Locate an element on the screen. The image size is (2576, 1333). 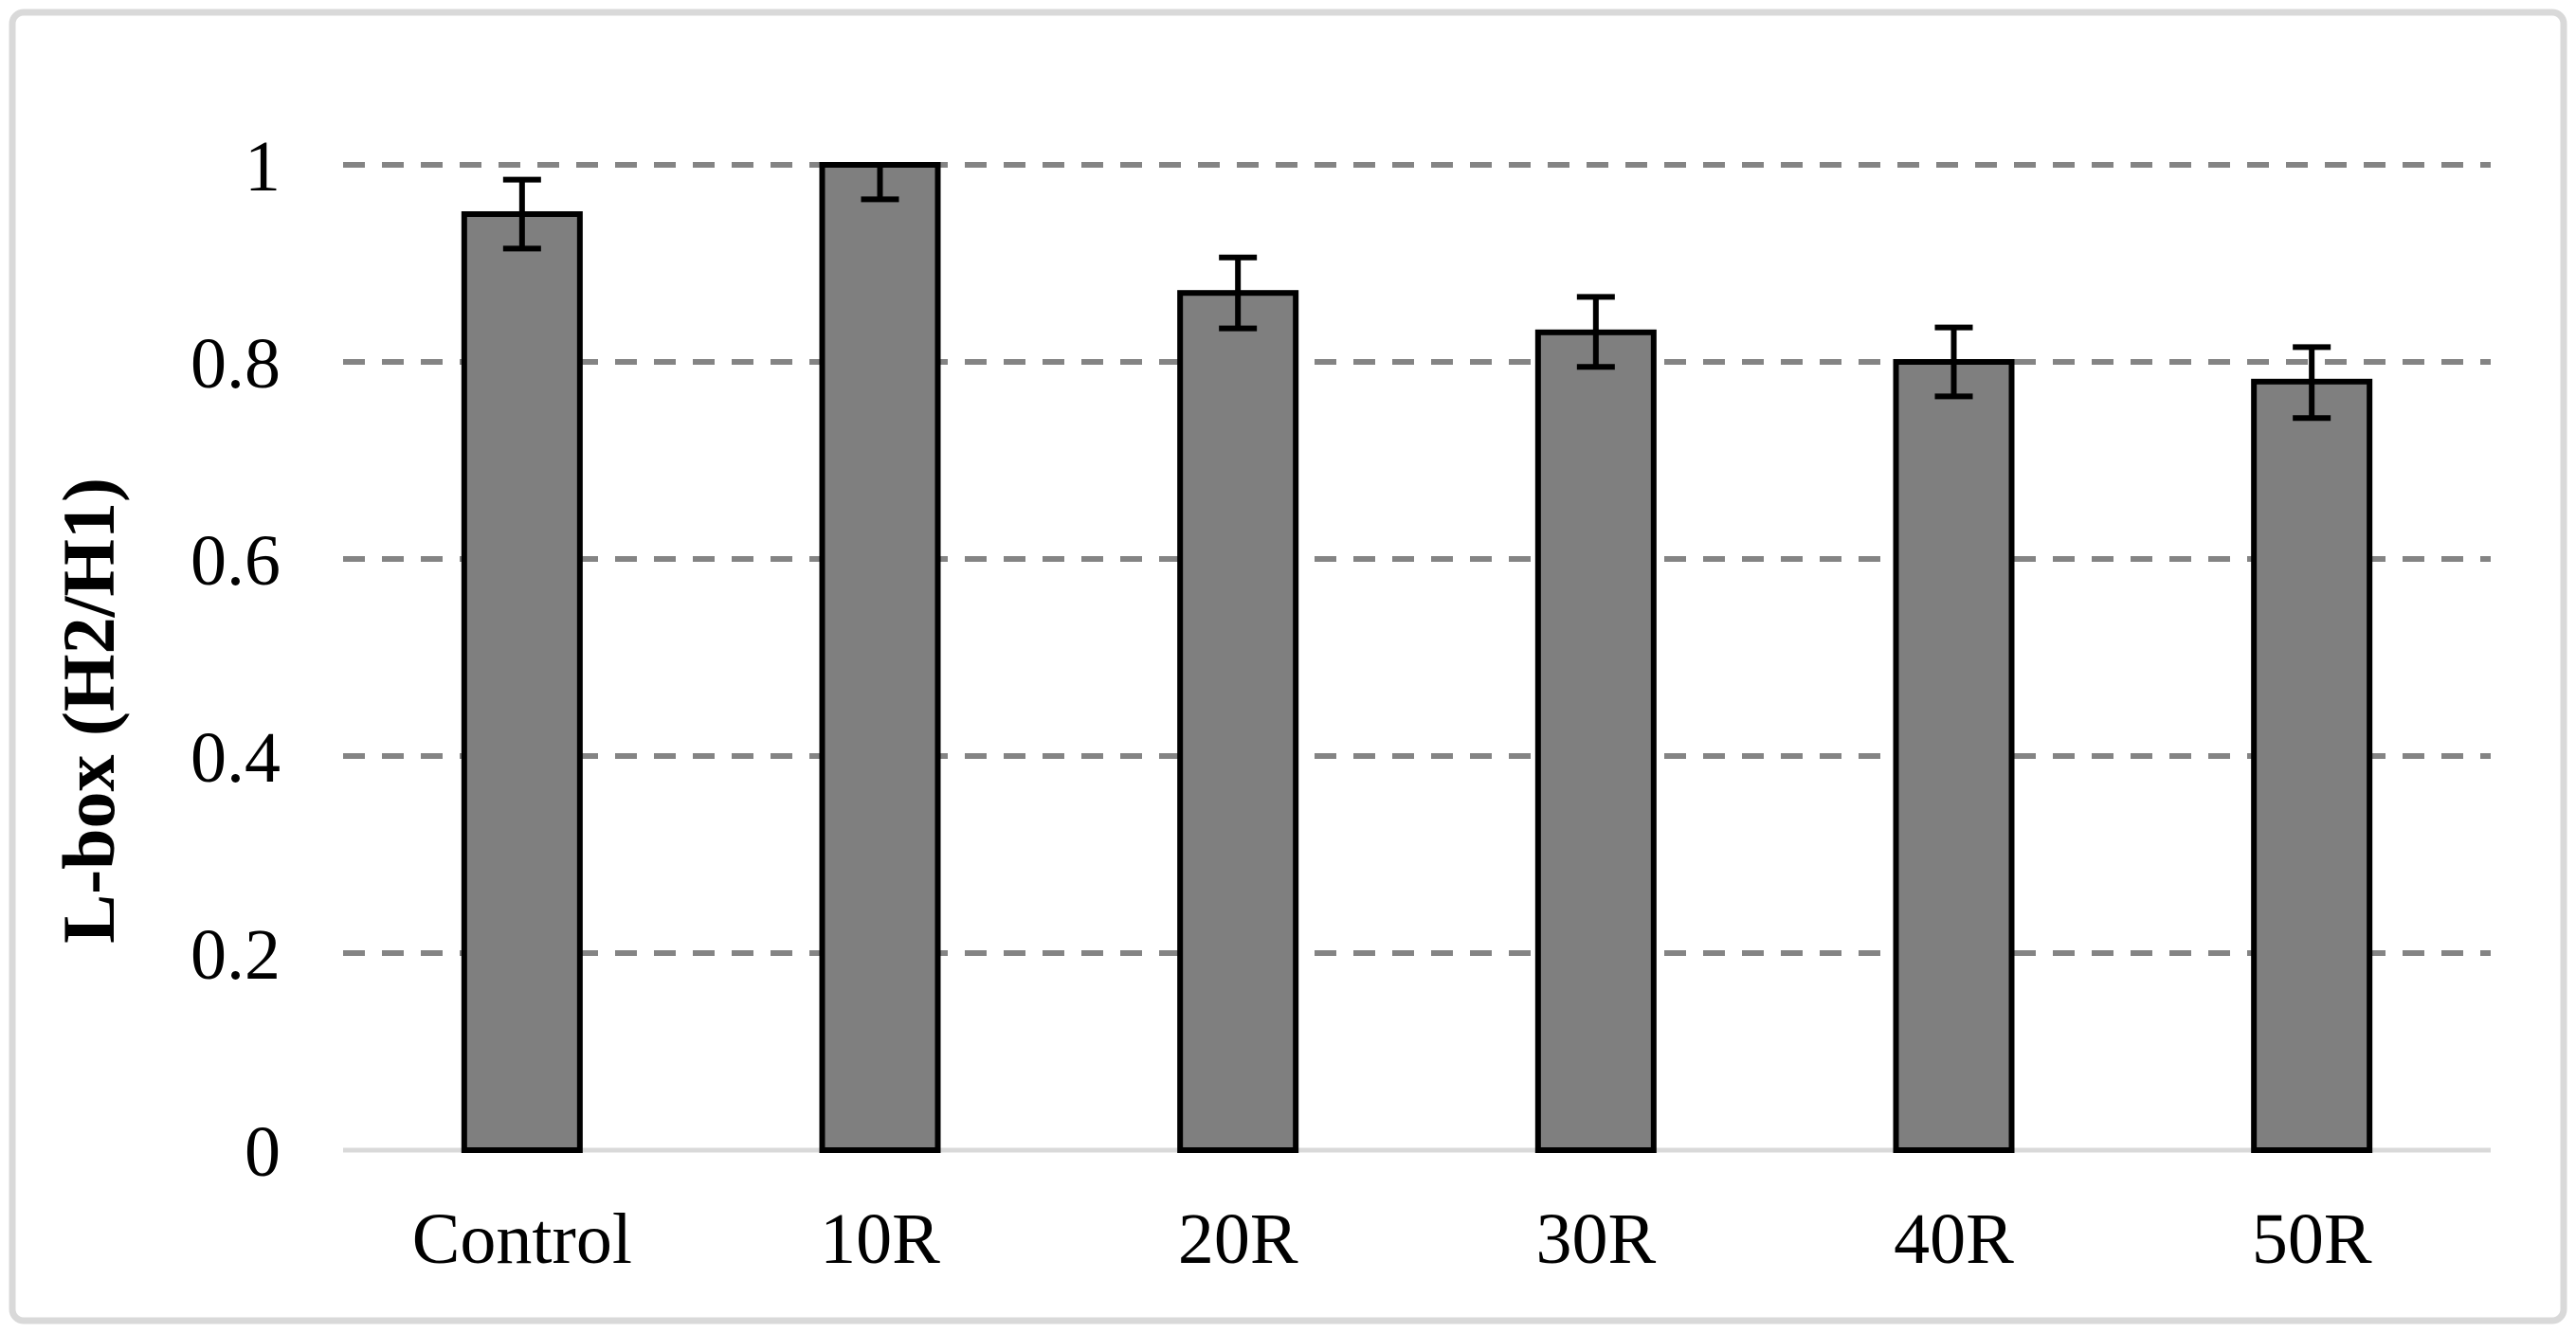
x-category-label-control: Control is located at coordinates (522, 1239).